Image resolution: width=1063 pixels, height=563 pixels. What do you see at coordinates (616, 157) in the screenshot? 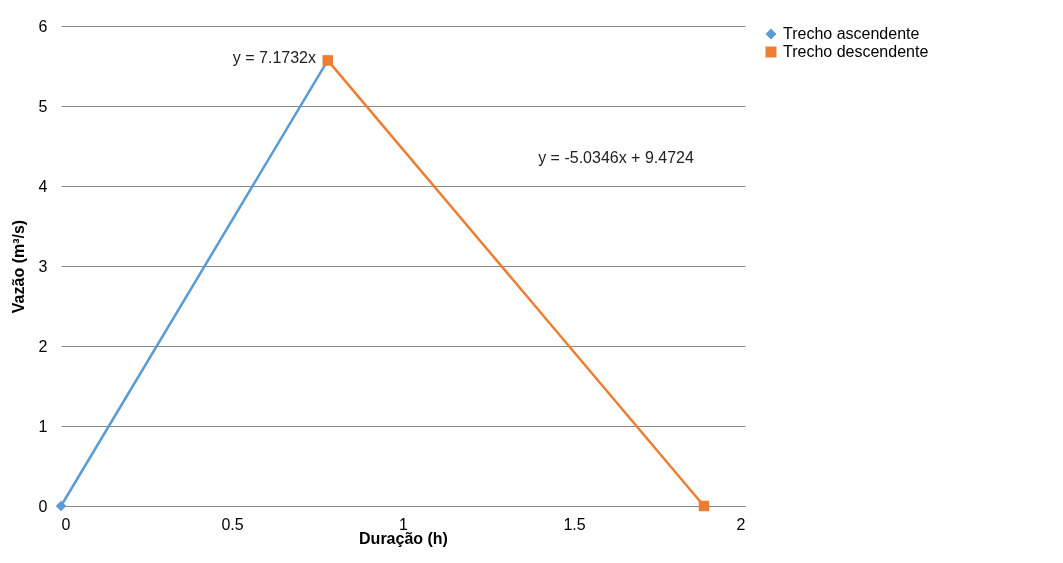
I see `annotation: y = -5.0346x + 9.4724` at bounding box center [616, 157].